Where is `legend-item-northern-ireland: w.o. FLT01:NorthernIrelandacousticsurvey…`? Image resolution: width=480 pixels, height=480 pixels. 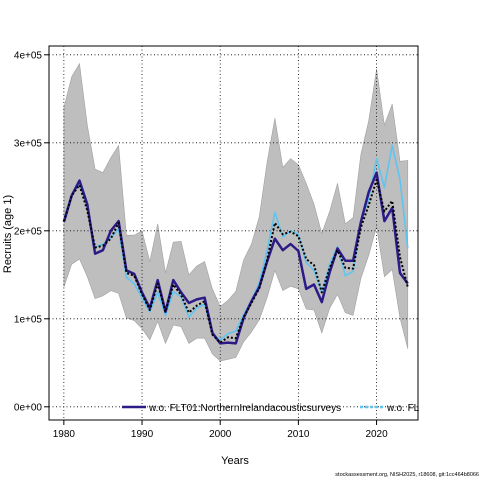
legend-item-northern-ireland: w.o. FLT01:NorthernIrelandacousticsurvey… is located at coordinates (231, 408).